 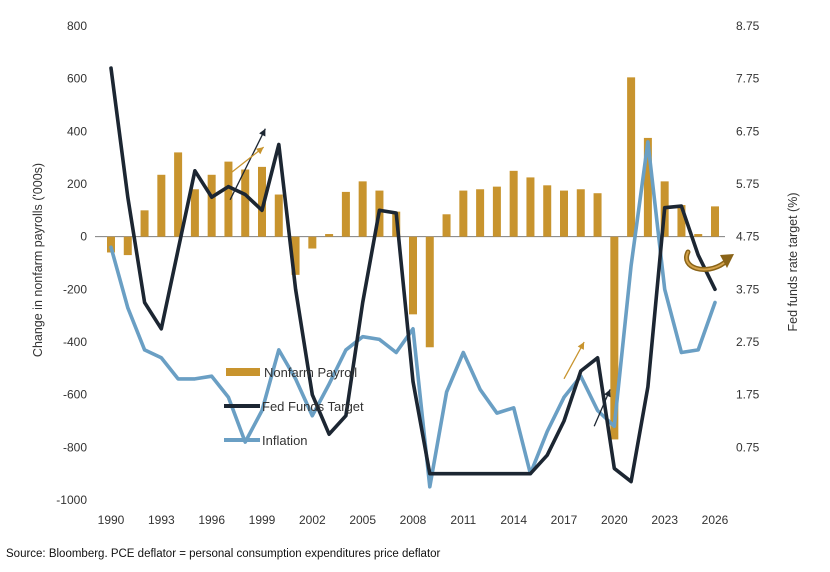 What do you see at coordinates (793, 262) in the screenshot?
I see `right-axis-title: Fed funds rate target (%)` at bounding box center [793, 262].